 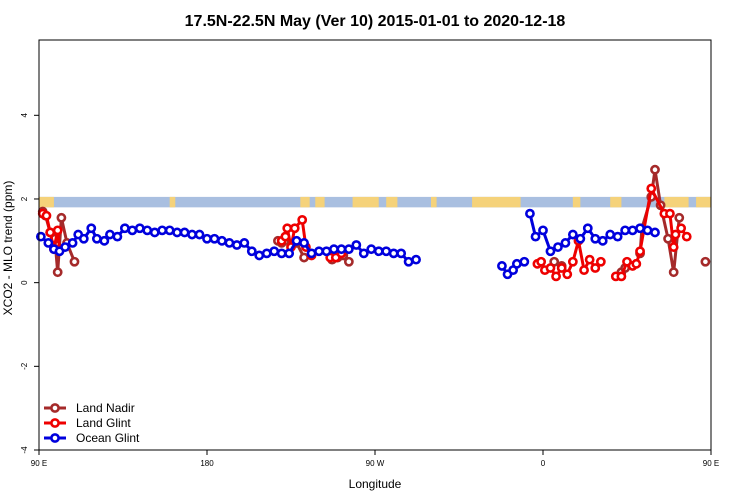 What do you see at coordinates (543, 463) in the screenshot?
I see `x-tick-label: 0` at bounding box center [543, 463].